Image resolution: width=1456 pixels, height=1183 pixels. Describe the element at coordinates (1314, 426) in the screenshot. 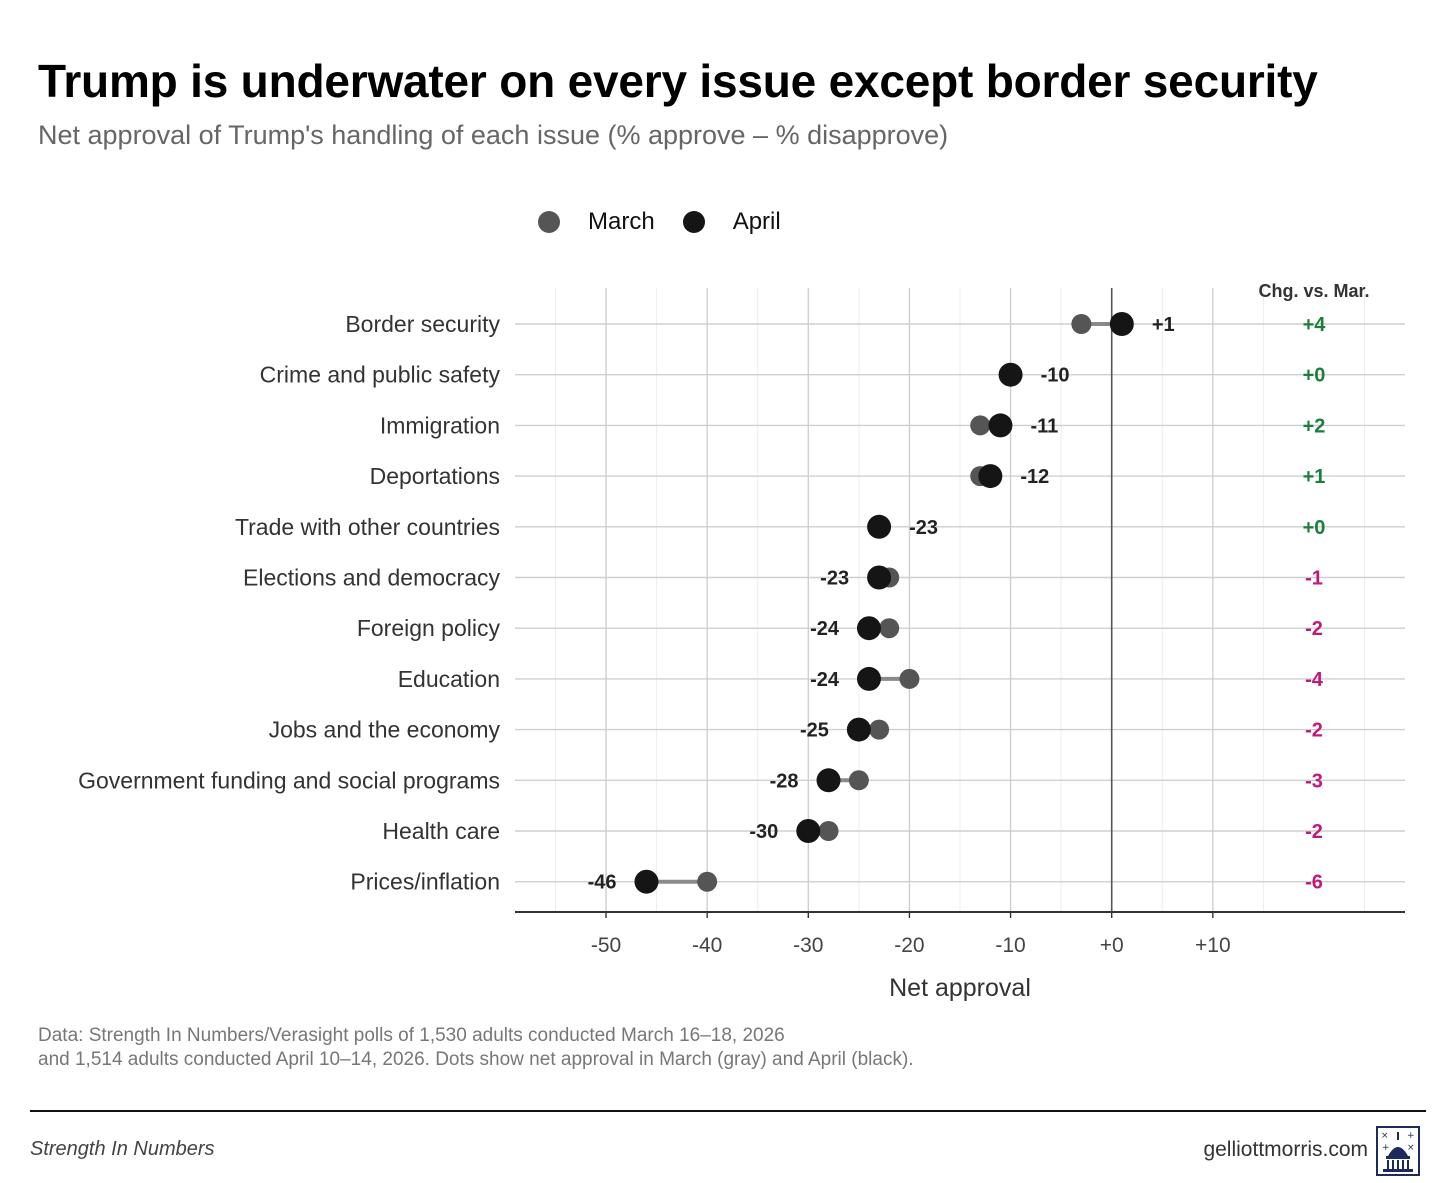

I see `change-value: +2` at that location.